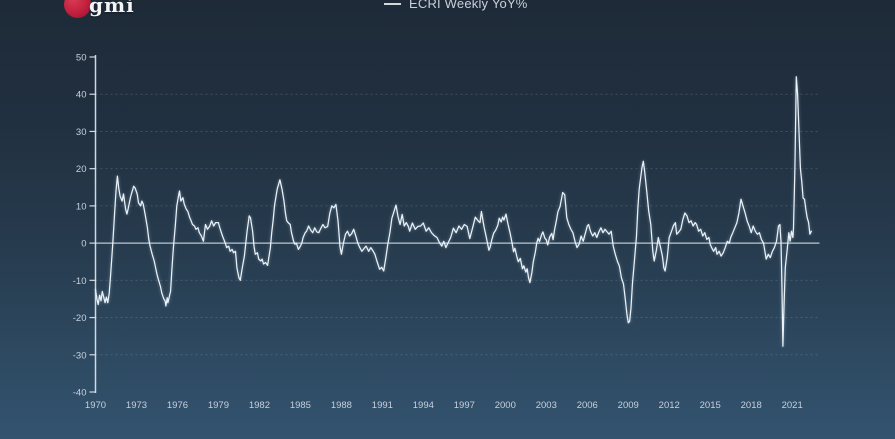 This screenshot has height=439, width=895. I want to click on y-tick-label-20: 20, so click(81, 169).